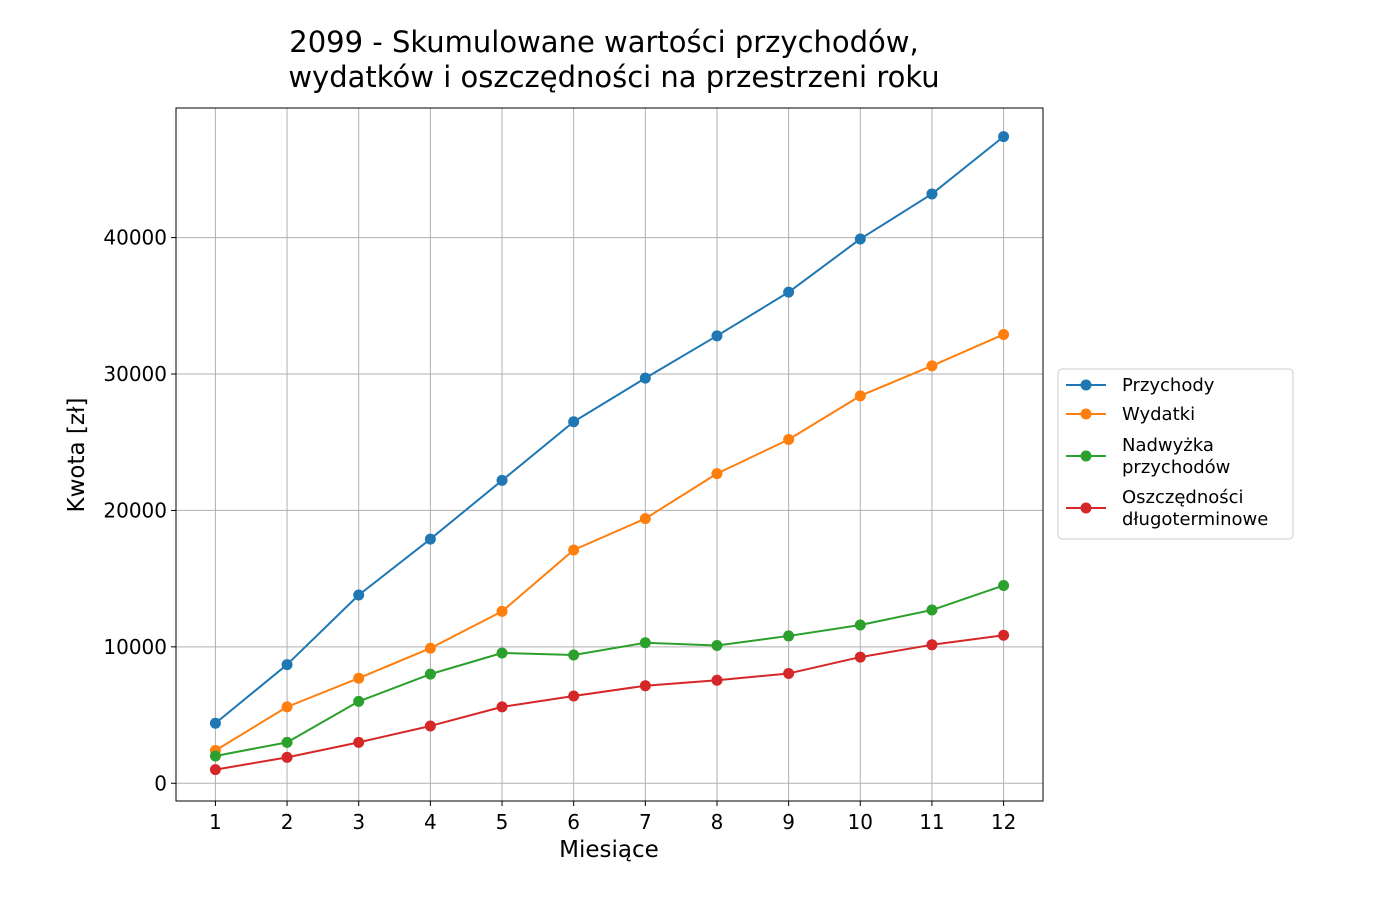 The image size is (1400, 900). Describe the element at coordinates (1176, 467) in the screenshot. I see `legend-label: przychodów` at that location.